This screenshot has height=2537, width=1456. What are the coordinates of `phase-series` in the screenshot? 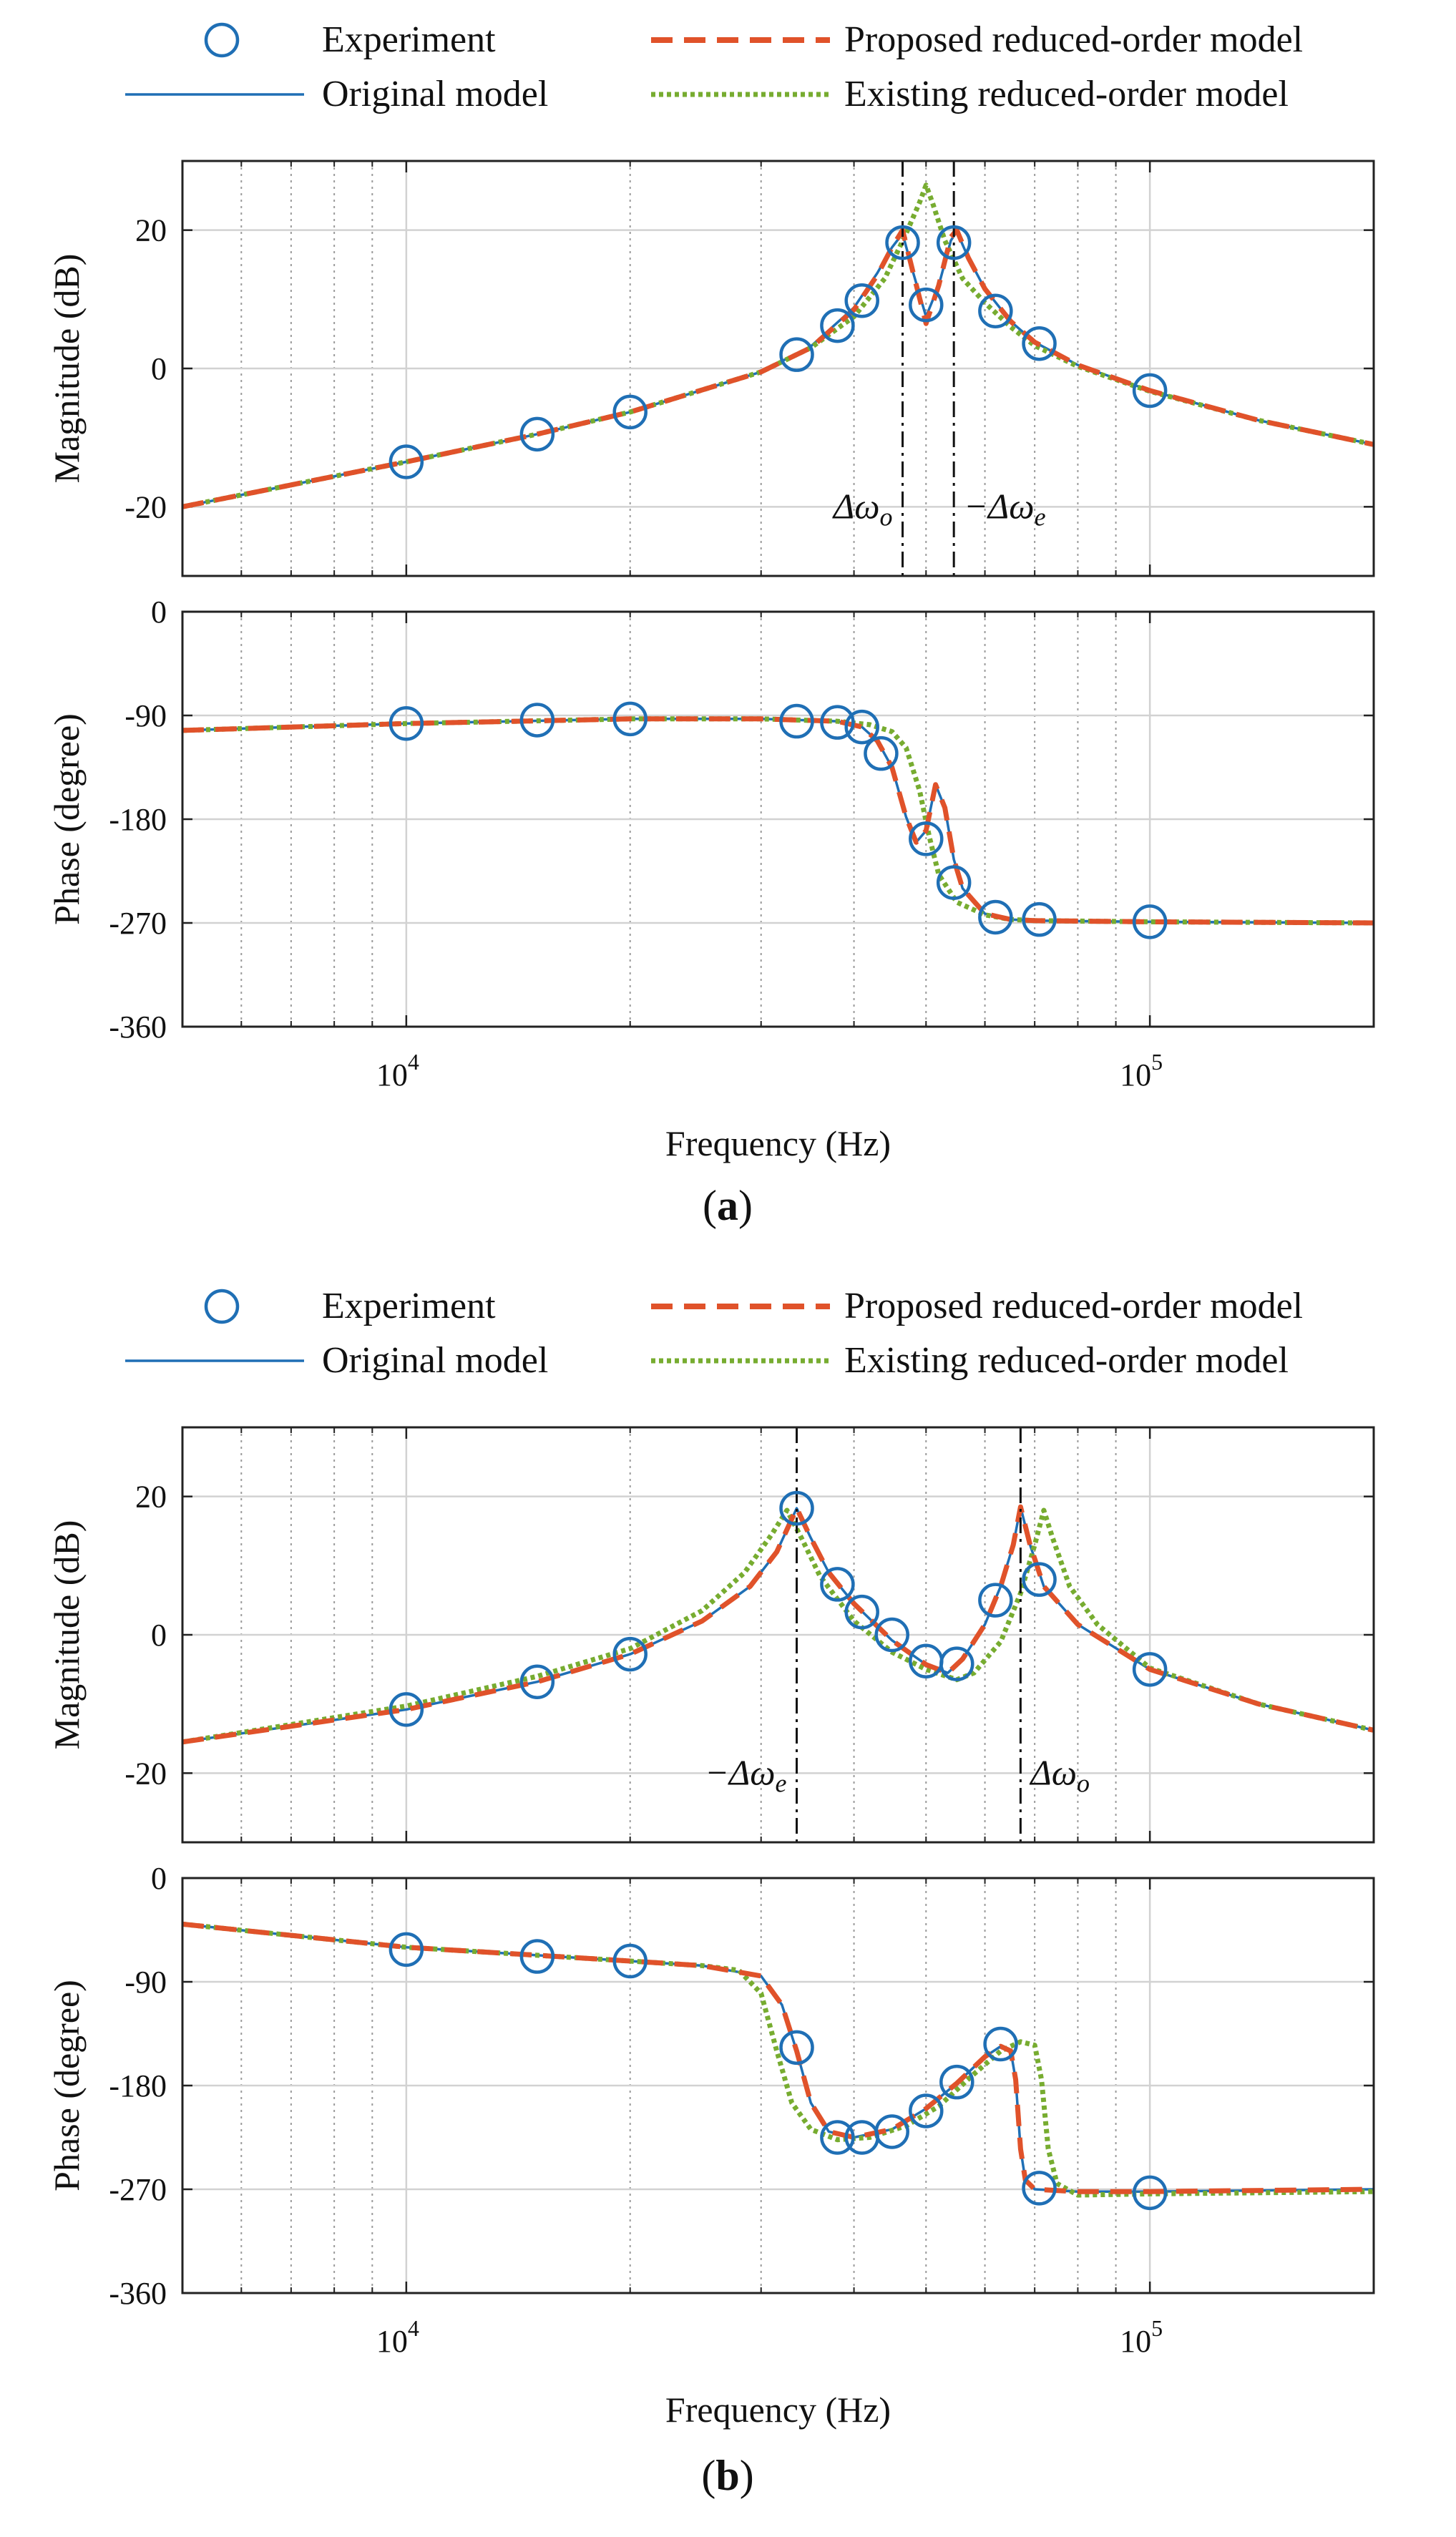 It's located at (778, 2059).